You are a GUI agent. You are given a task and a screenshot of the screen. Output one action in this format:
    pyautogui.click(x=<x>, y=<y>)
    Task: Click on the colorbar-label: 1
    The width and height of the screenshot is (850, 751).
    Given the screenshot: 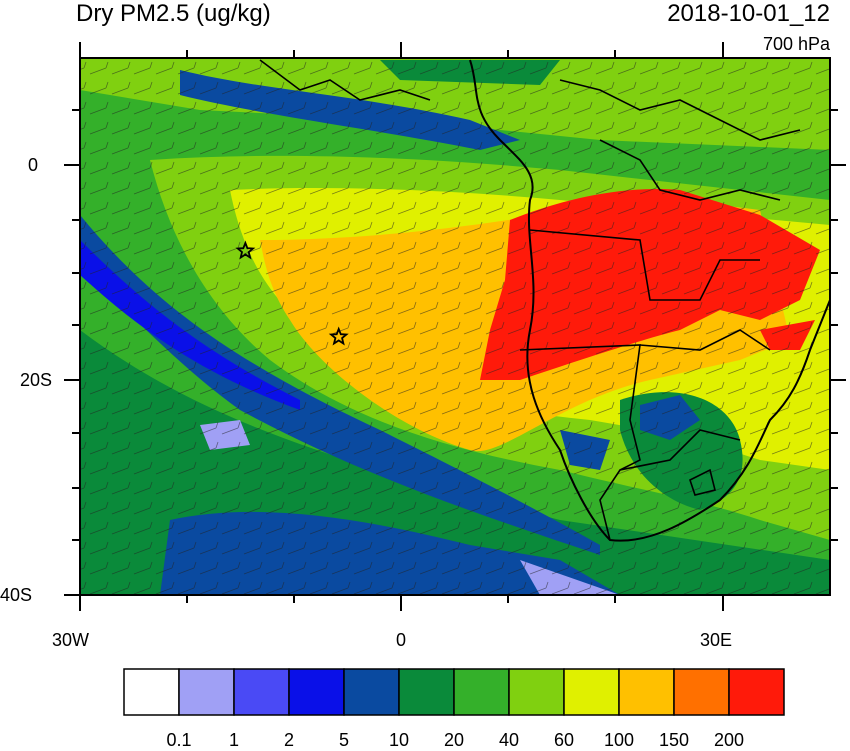 What is the action you would take?
    pyautogui.click(x=234, y=740)
    